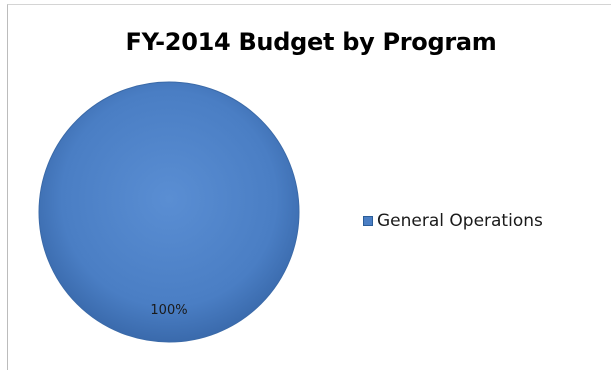 This screenshot has width=613, height=371. What do you see at coordinates (460, 221) in the screenshot?
I see `legend-label: General Operations` at bounding box center [460, 221].